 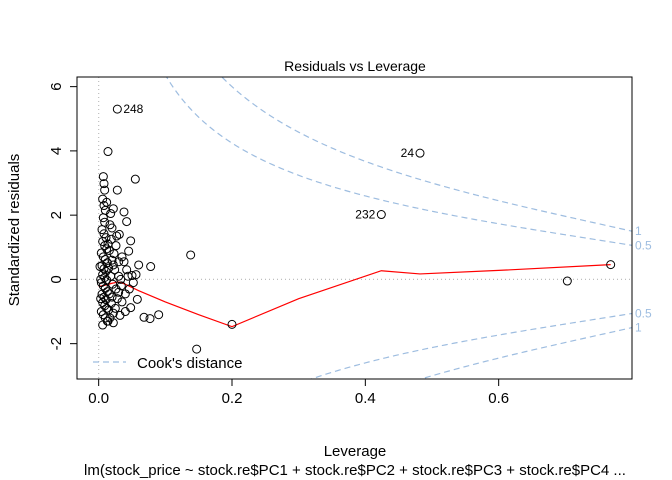 What do you see at coordinates (643, 245) in the screenshot?
I see `cooks-contour-label-upper-0.5: 0.5` at bounding box center [643, 245].